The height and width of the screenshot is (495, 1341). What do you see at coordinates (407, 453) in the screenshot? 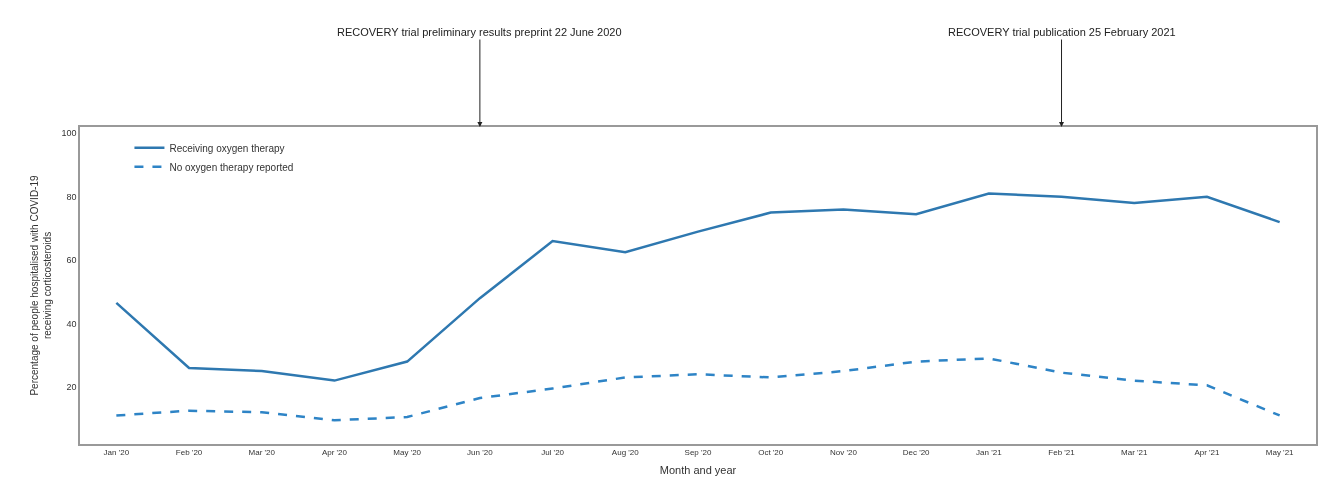
I see `x-tick-label: May '20` at bounding box center [407, 453].